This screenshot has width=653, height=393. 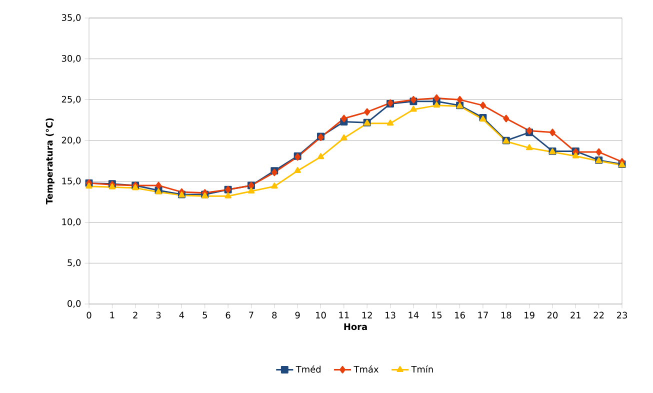 What do you see at coordinates (575, 315) in the screenshot?
I see `x-tick-label: 21` at bounding box center [575, 315].